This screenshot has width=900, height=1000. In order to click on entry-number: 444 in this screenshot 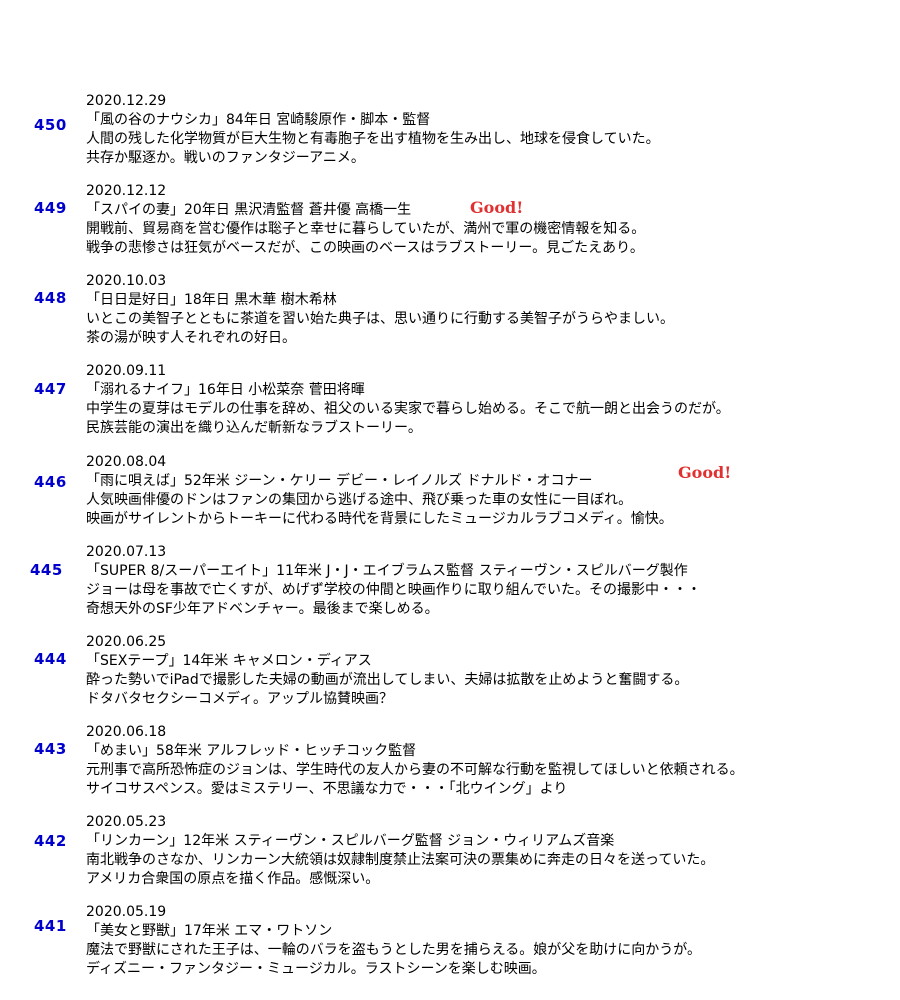, I will do `click(50, 659)`.